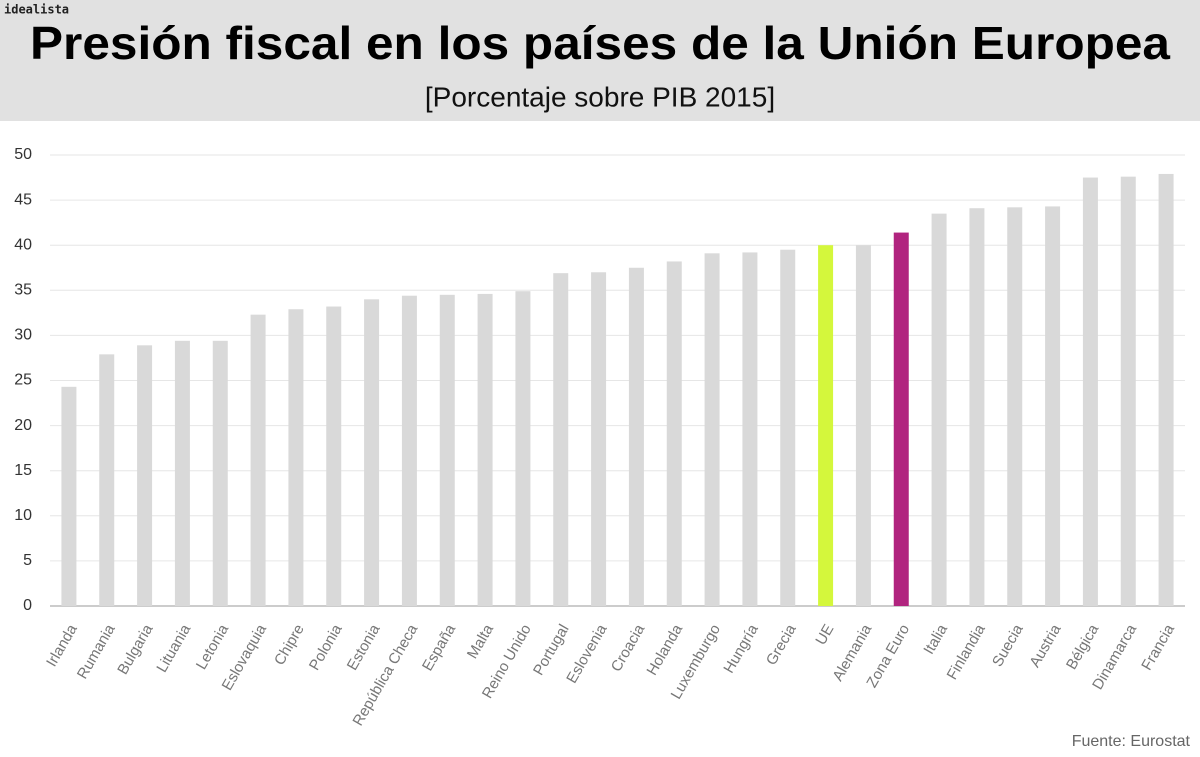 The width and height of the screenshot is (1200, 757). Describe the element at coordinates (27, 560) in the screenshot. I see `y-tick-label: 5` at that location.